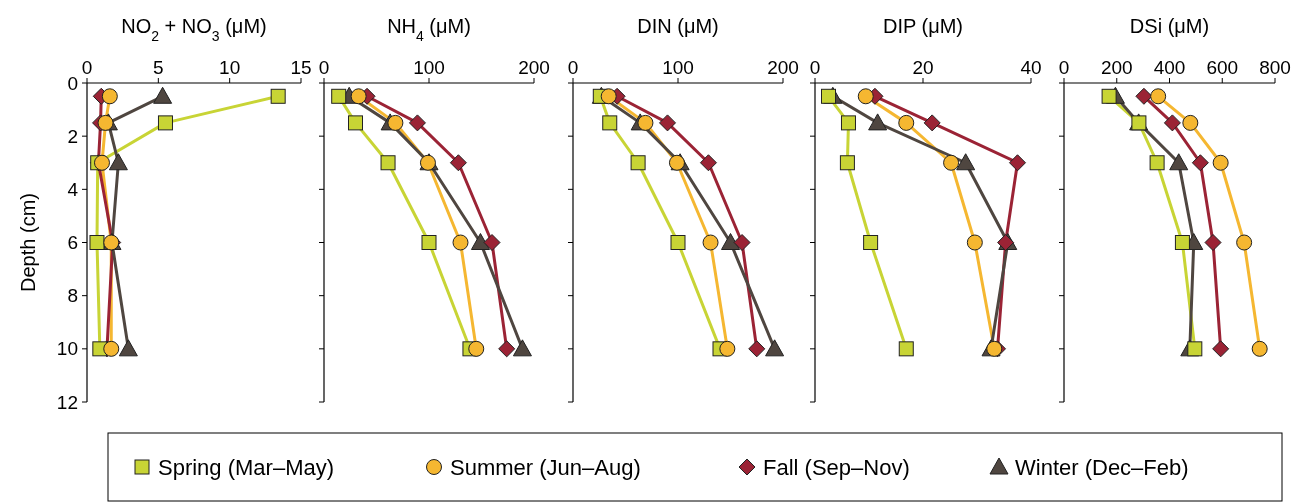 The height and width of the screenshot is (503, 1302). What do you see at coordinates (429, 29) in the screenshot?
I see `chart-title: NH$_{4}$ (μM)` at bounding box center [429, 29].